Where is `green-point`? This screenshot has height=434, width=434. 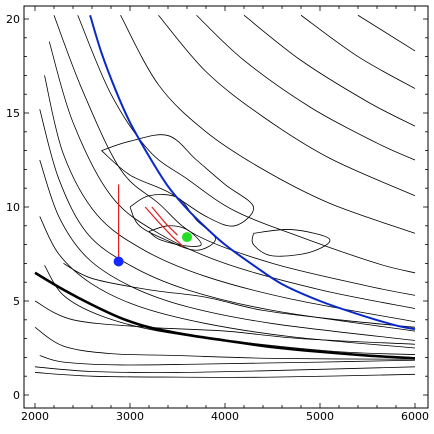 green-point is located at coordinates (187, 237).